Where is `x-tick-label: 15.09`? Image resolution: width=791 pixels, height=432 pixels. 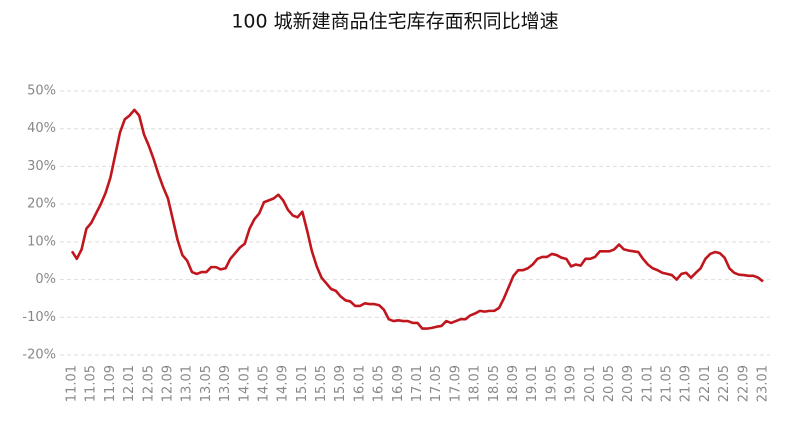
x-tick-label: 15.09 is located at coordinates (340, 383).